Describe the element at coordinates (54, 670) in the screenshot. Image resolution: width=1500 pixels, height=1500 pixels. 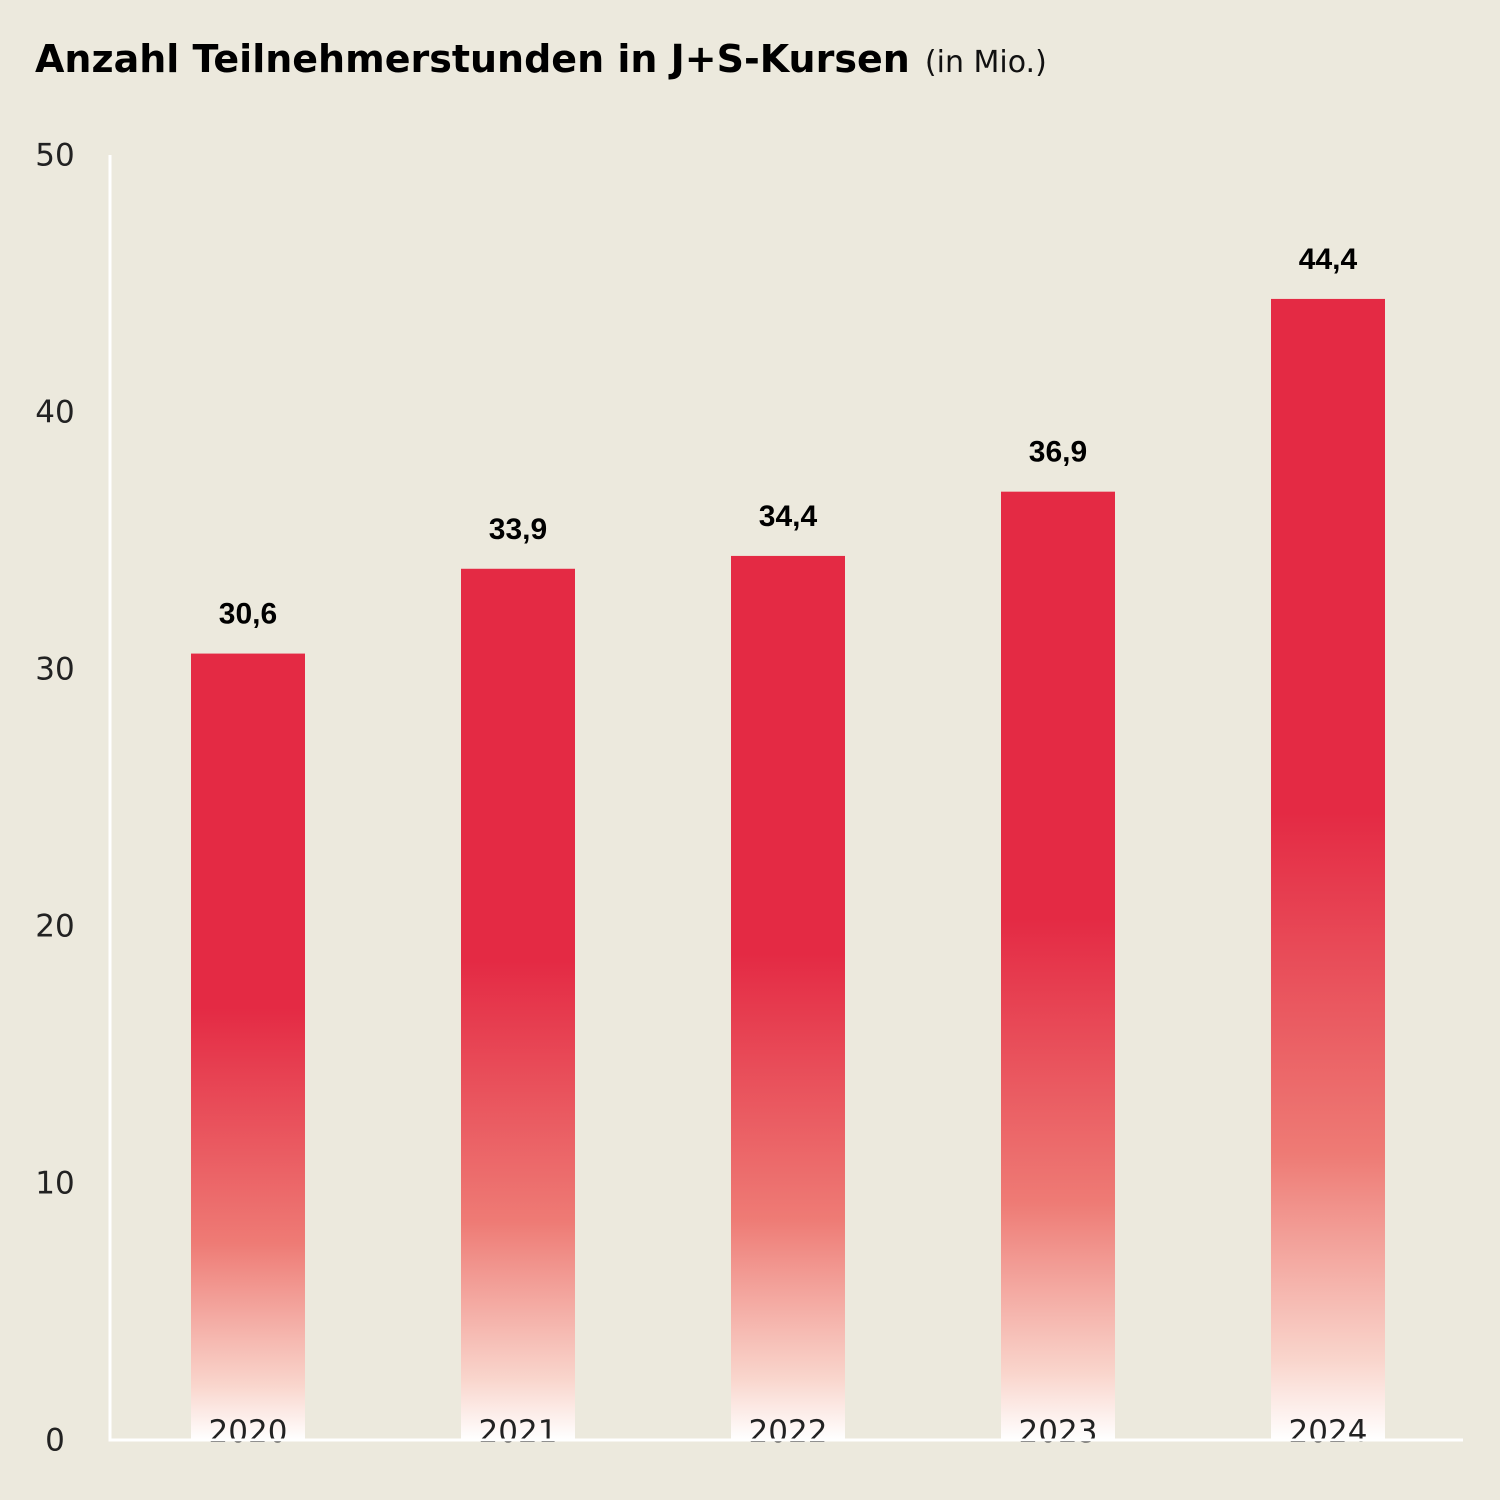
I see `y-tick-label: 30` at that location.